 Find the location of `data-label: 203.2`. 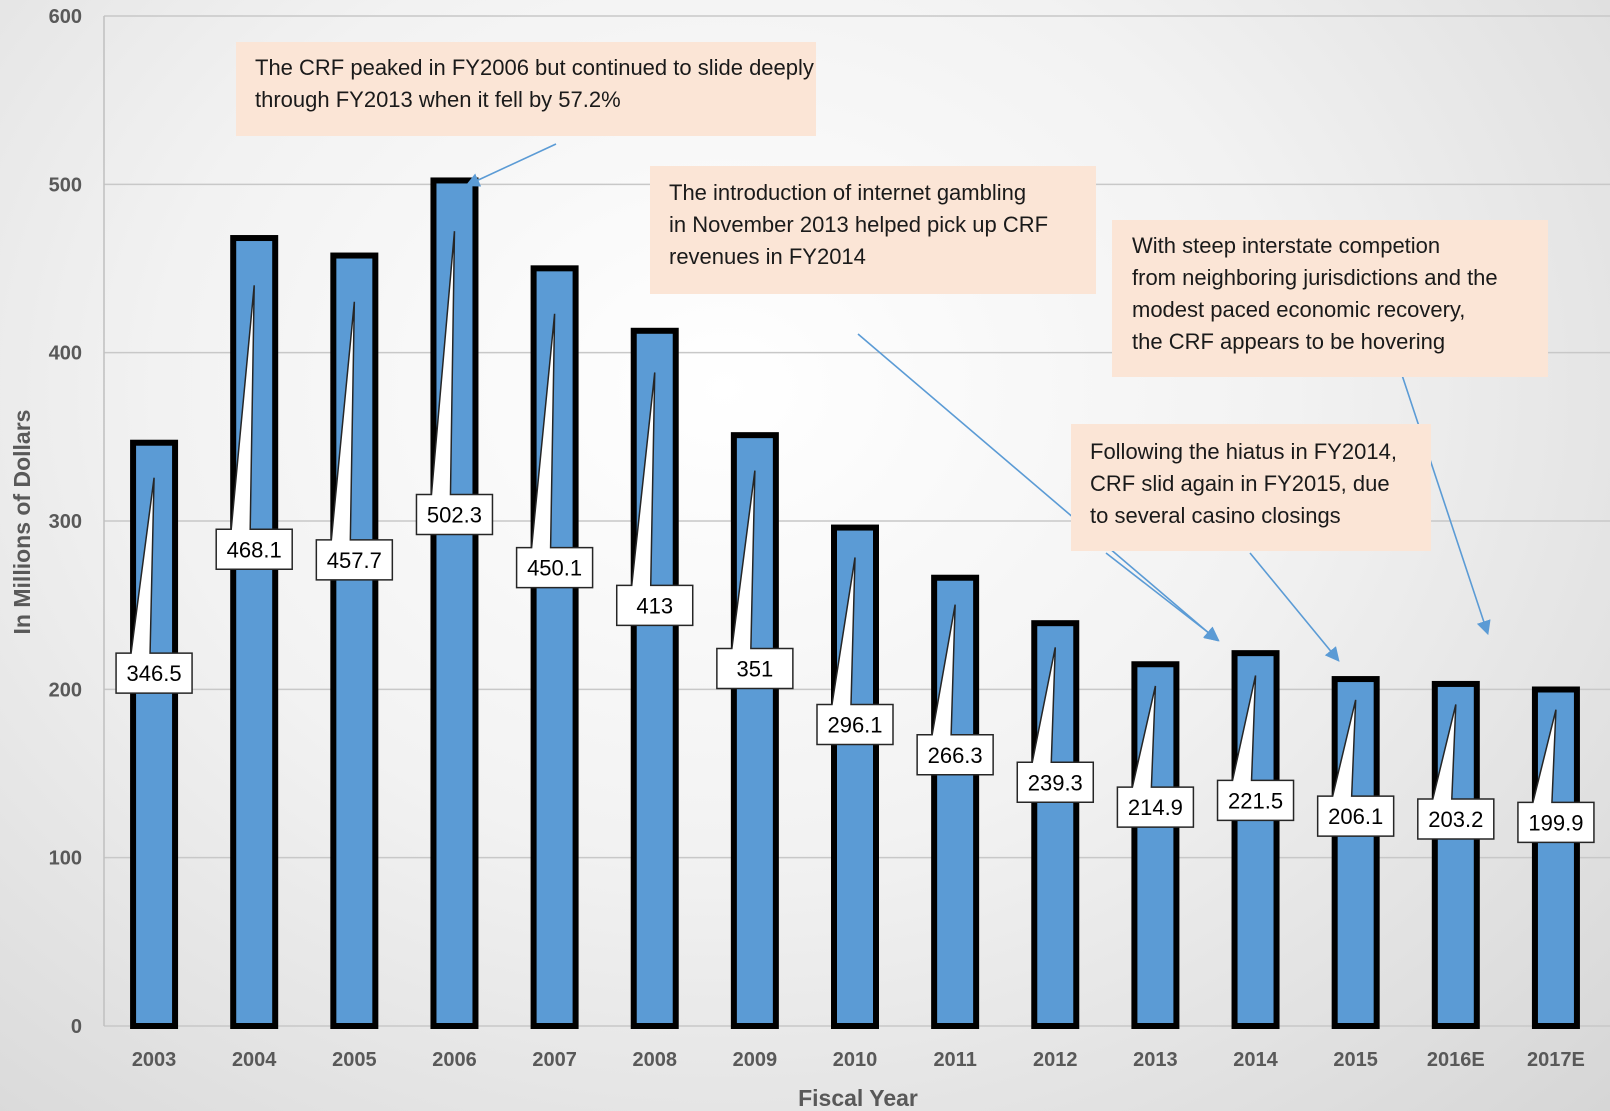

data-label: 203.2 is located at coordinates (1455, 819).